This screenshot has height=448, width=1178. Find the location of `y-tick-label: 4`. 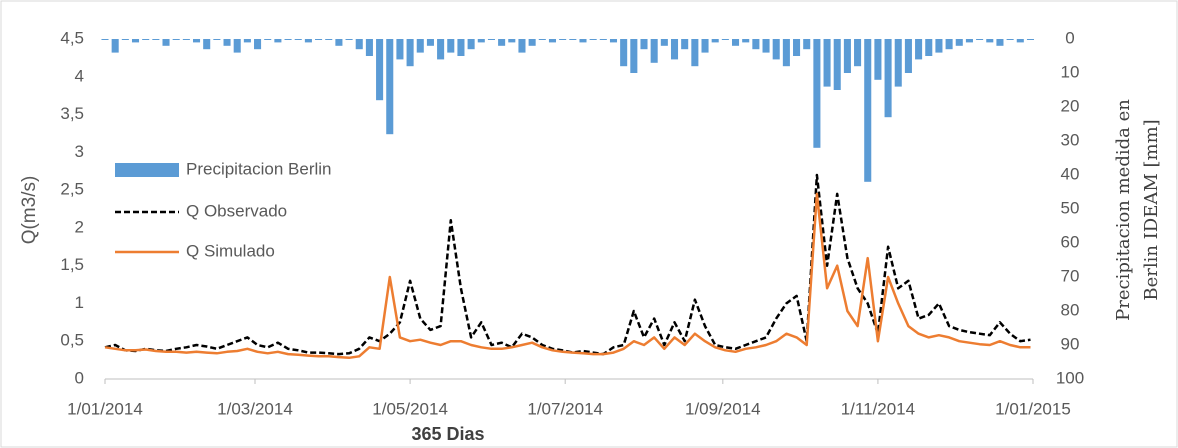

y-tick-label: 4 is located at coordinates (79, 75).